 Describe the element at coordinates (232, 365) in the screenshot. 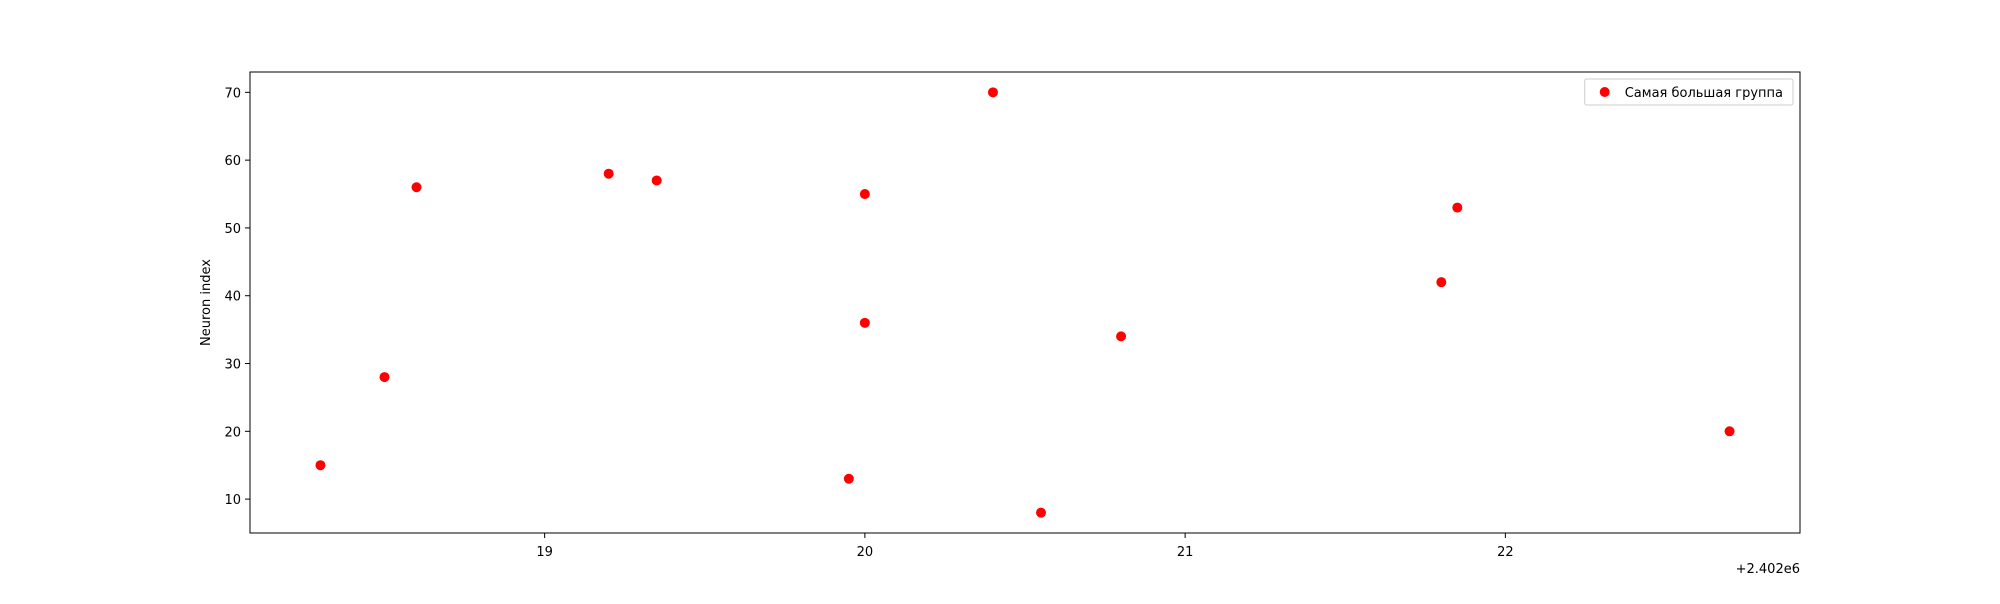

I see `y-tick-label: 30` at that location.